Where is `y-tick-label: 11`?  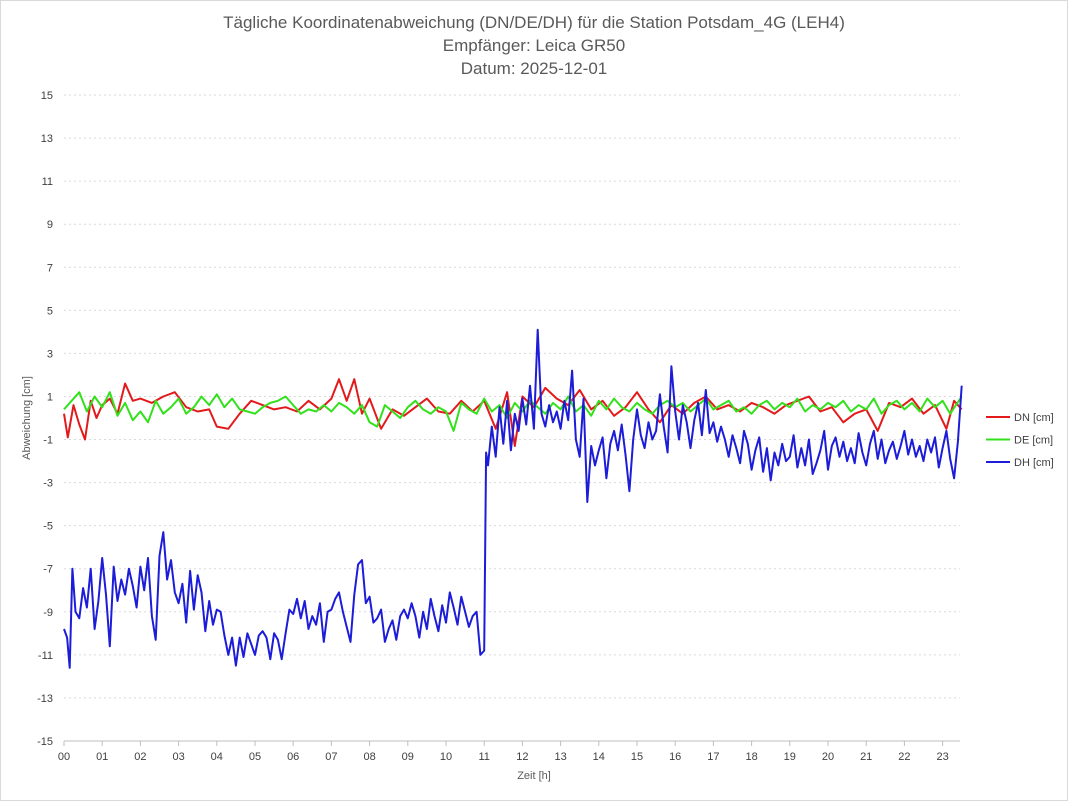 y-tick-label: 11 is located at coordinates (47, 182).